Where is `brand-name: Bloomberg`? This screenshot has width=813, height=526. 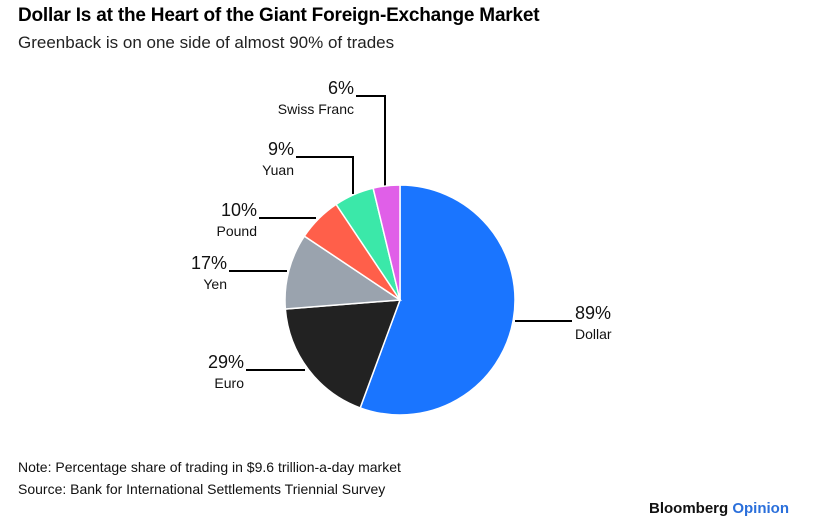 brand-name: Bloomberg is located at coordinates (689, 508).